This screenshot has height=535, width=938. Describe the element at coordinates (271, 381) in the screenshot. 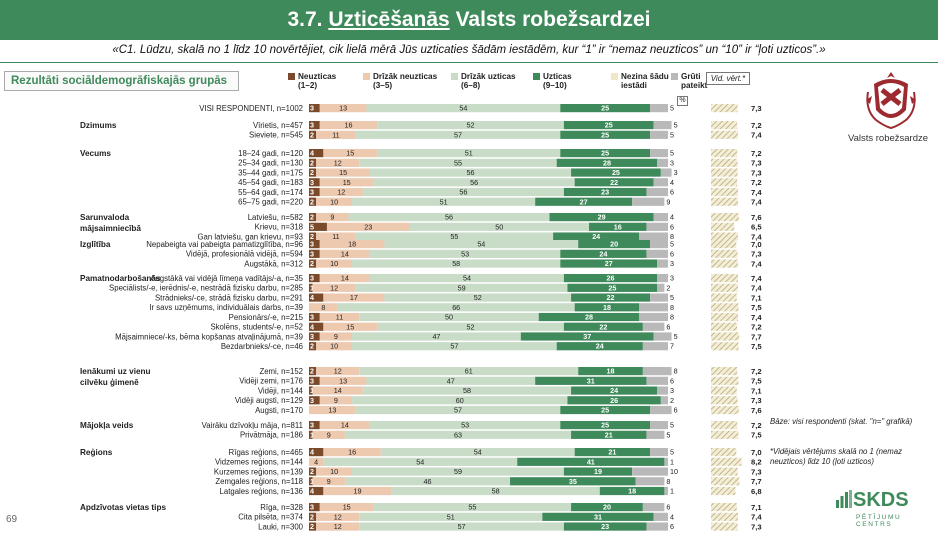

I see `row-label: Vidēji zemi, n=176` at that location.